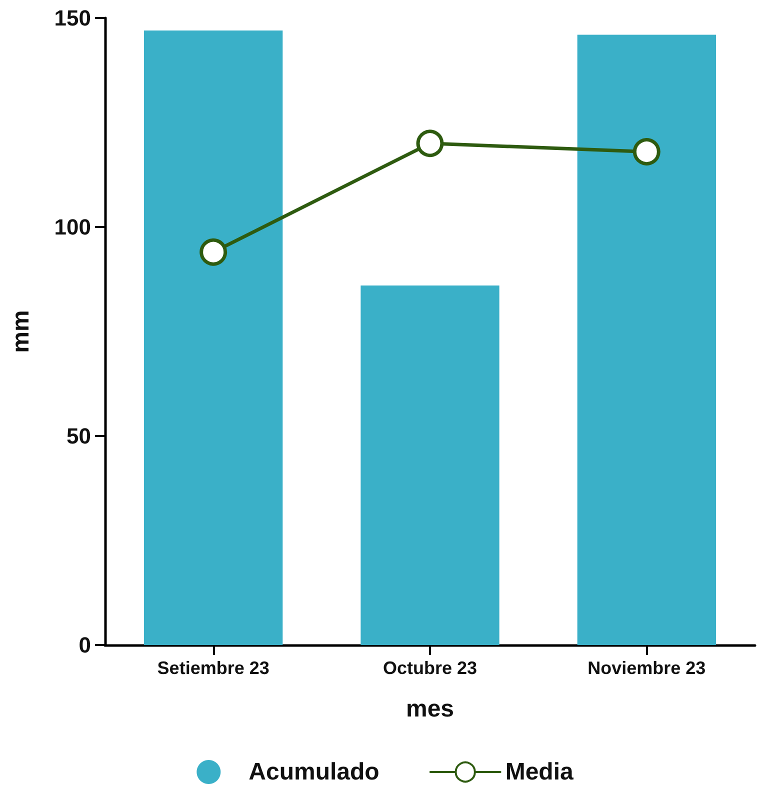  What do you see at coordinates (539, 772) in the screenshot?
I see `legend-label: Media` at bounding box center [539, 772].